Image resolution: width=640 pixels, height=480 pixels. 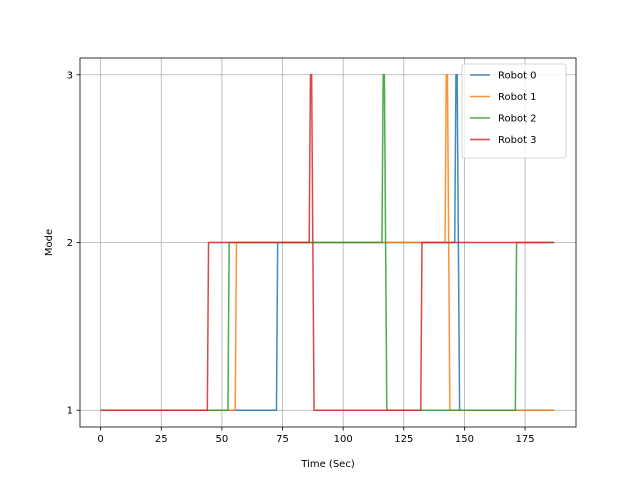 What do you see at coordinates (517, 119) in the screenshot?
I see `legend-label: Robot 2` at bounding box center [517, 119].